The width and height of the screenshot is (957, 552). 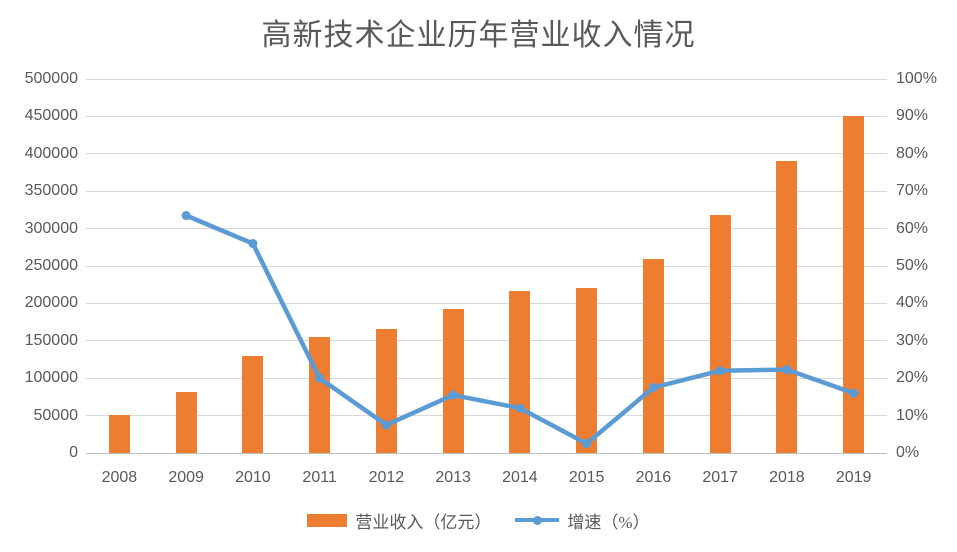 What do you see at coordinates (787, 477) in the screenshot?
I see `x-axis-label-2018: 2018` at bounding box center [787, 477].